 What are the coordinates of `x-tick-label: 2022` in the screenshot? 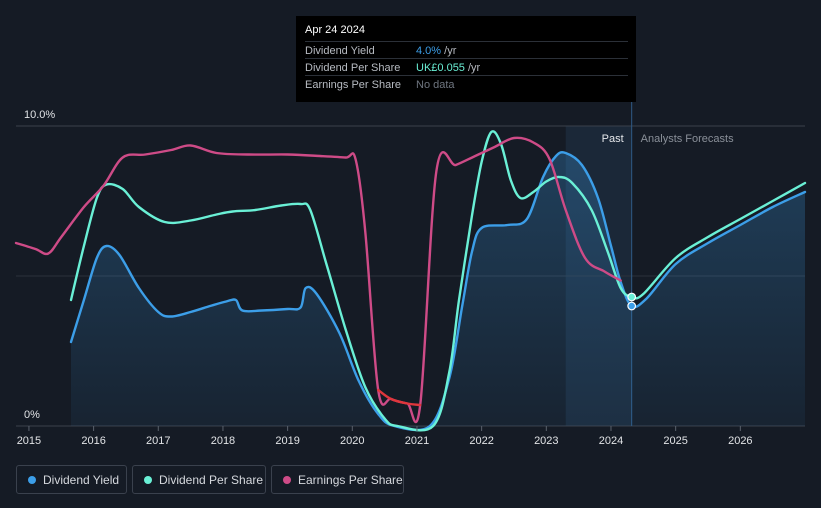 It's located at (481, 441).